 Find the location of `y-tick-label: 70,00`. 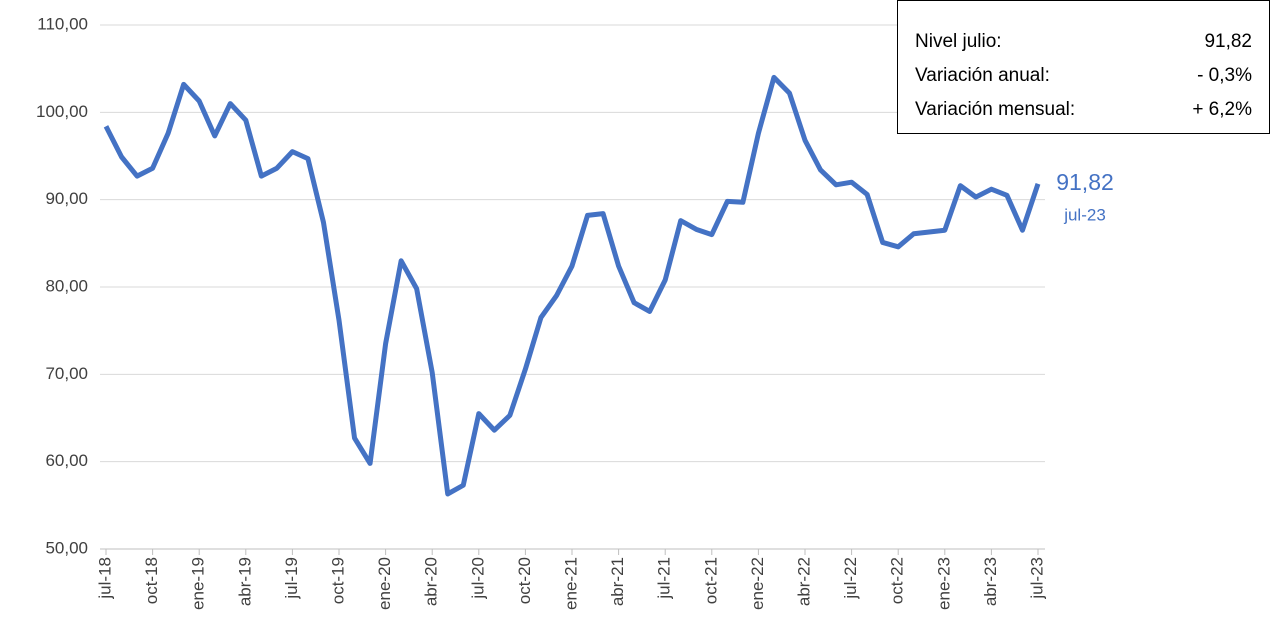

y-tick-label: 70,00 is located at coordinates (66, 373).